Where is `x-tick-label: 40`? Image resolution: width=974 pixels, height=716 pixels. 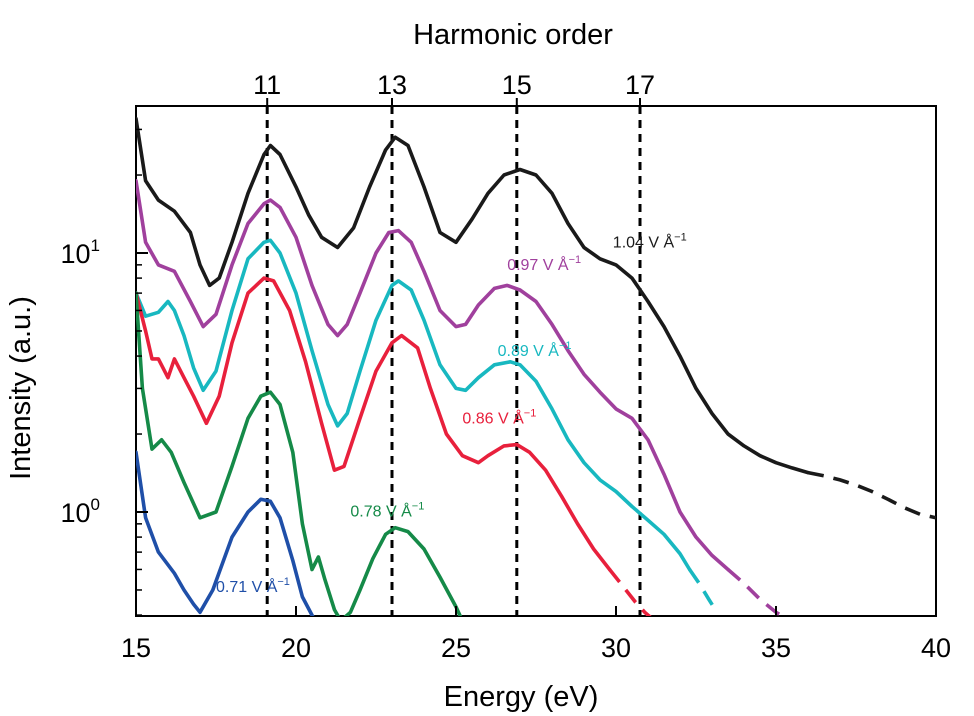
x-tick-label: 40 is located at coordinates (936, 648).